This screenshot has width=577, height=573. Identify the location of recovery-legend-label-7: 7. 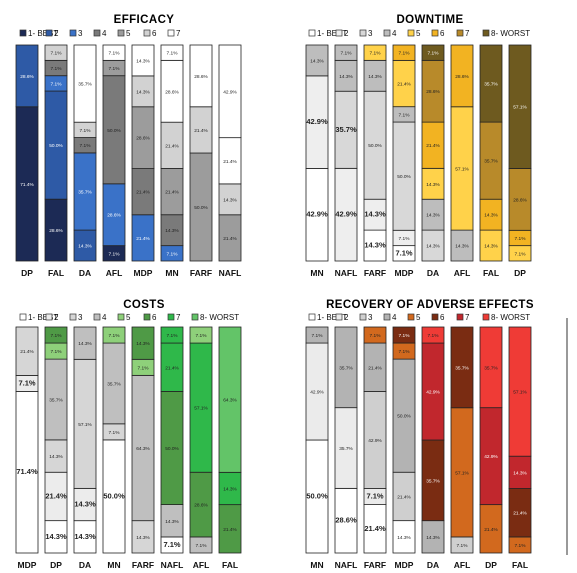
(467, 317).